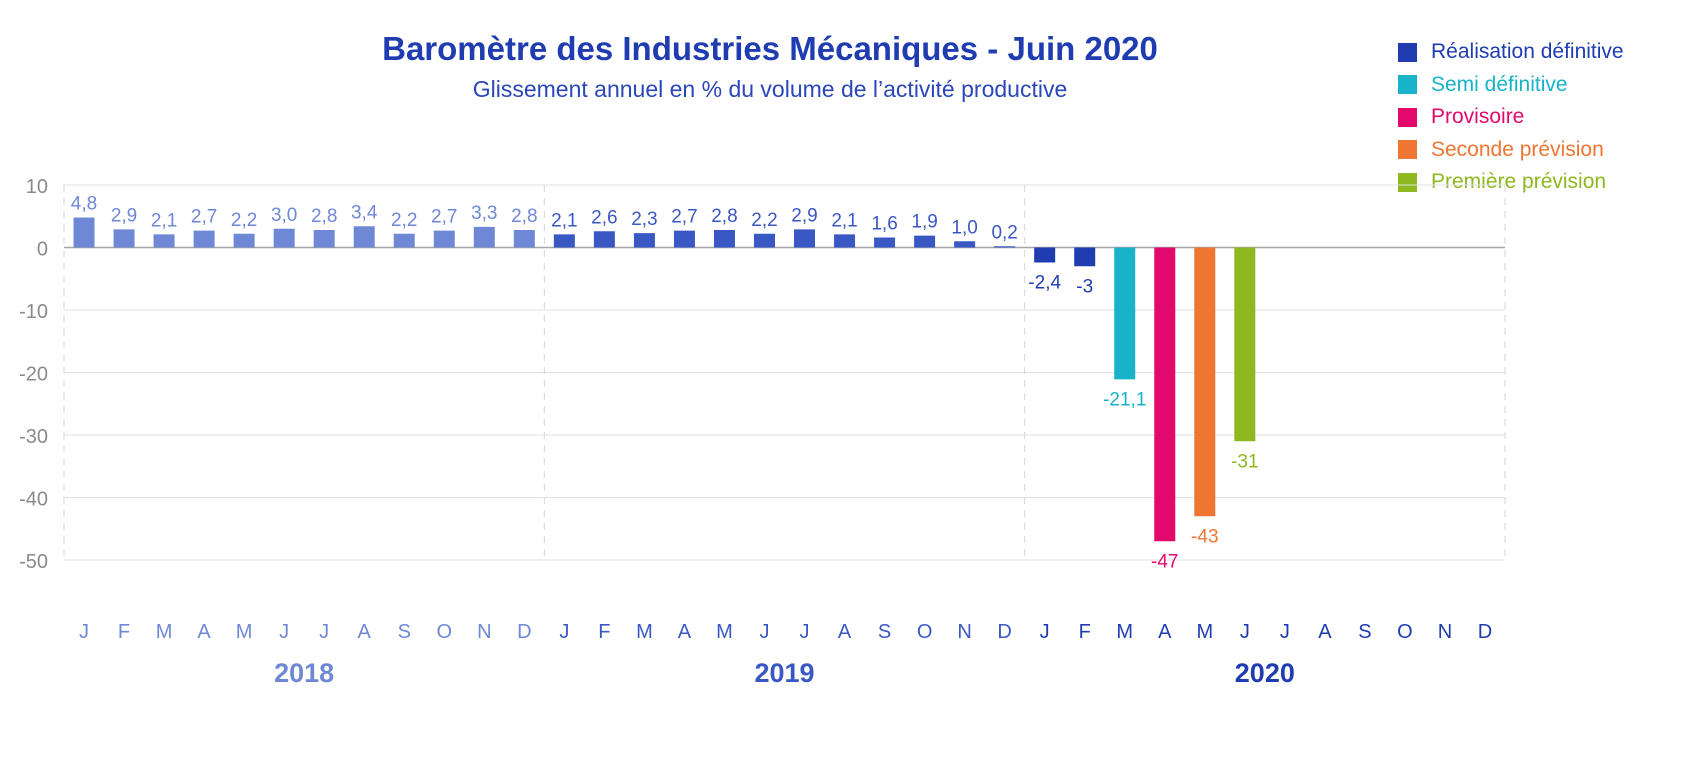  What do you see at coordinates (33, 500) in the screenshot?
I see `y-tick-label: -40` at bounding box center [33, 500].